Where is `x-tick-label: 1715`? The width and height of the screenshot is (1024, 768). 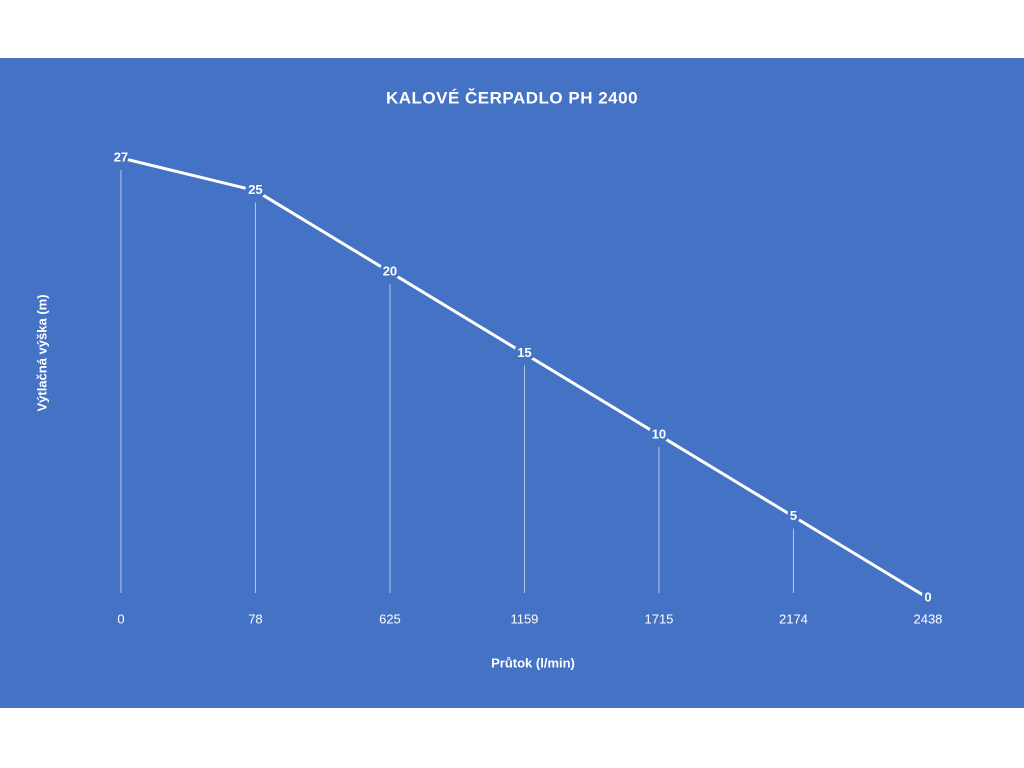 x-tick-label: 1715 is located at coordinates (658, 618).